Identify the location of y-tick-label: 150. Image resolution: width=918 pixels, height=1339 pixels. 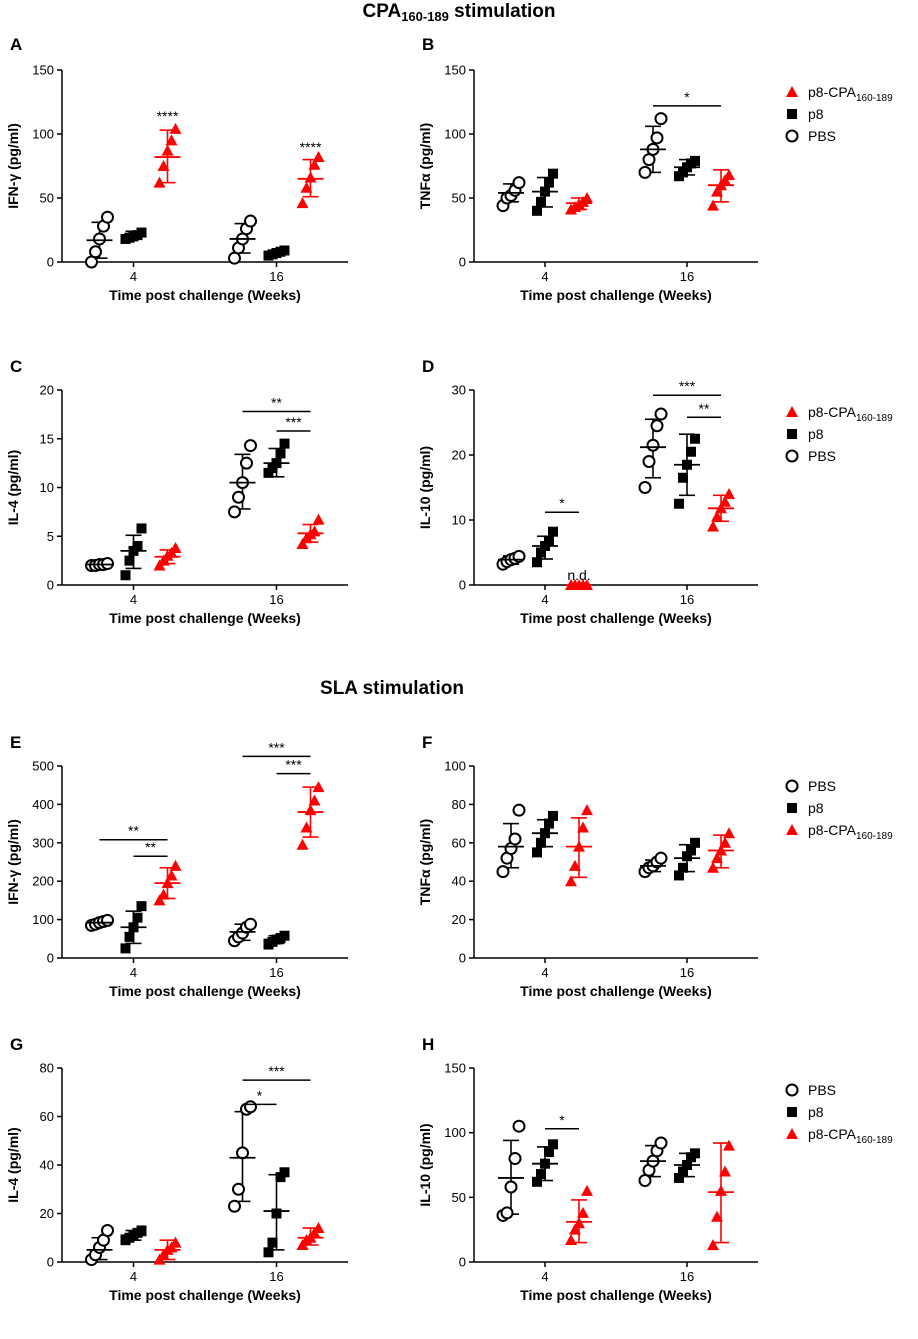
(455, 70).